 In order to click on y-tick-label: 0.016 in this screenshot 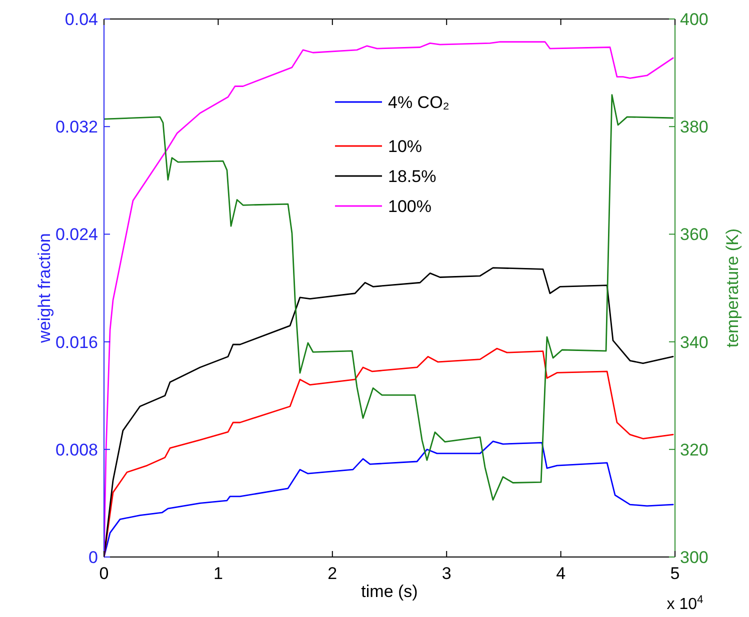, I will do `click(76, 342)`.